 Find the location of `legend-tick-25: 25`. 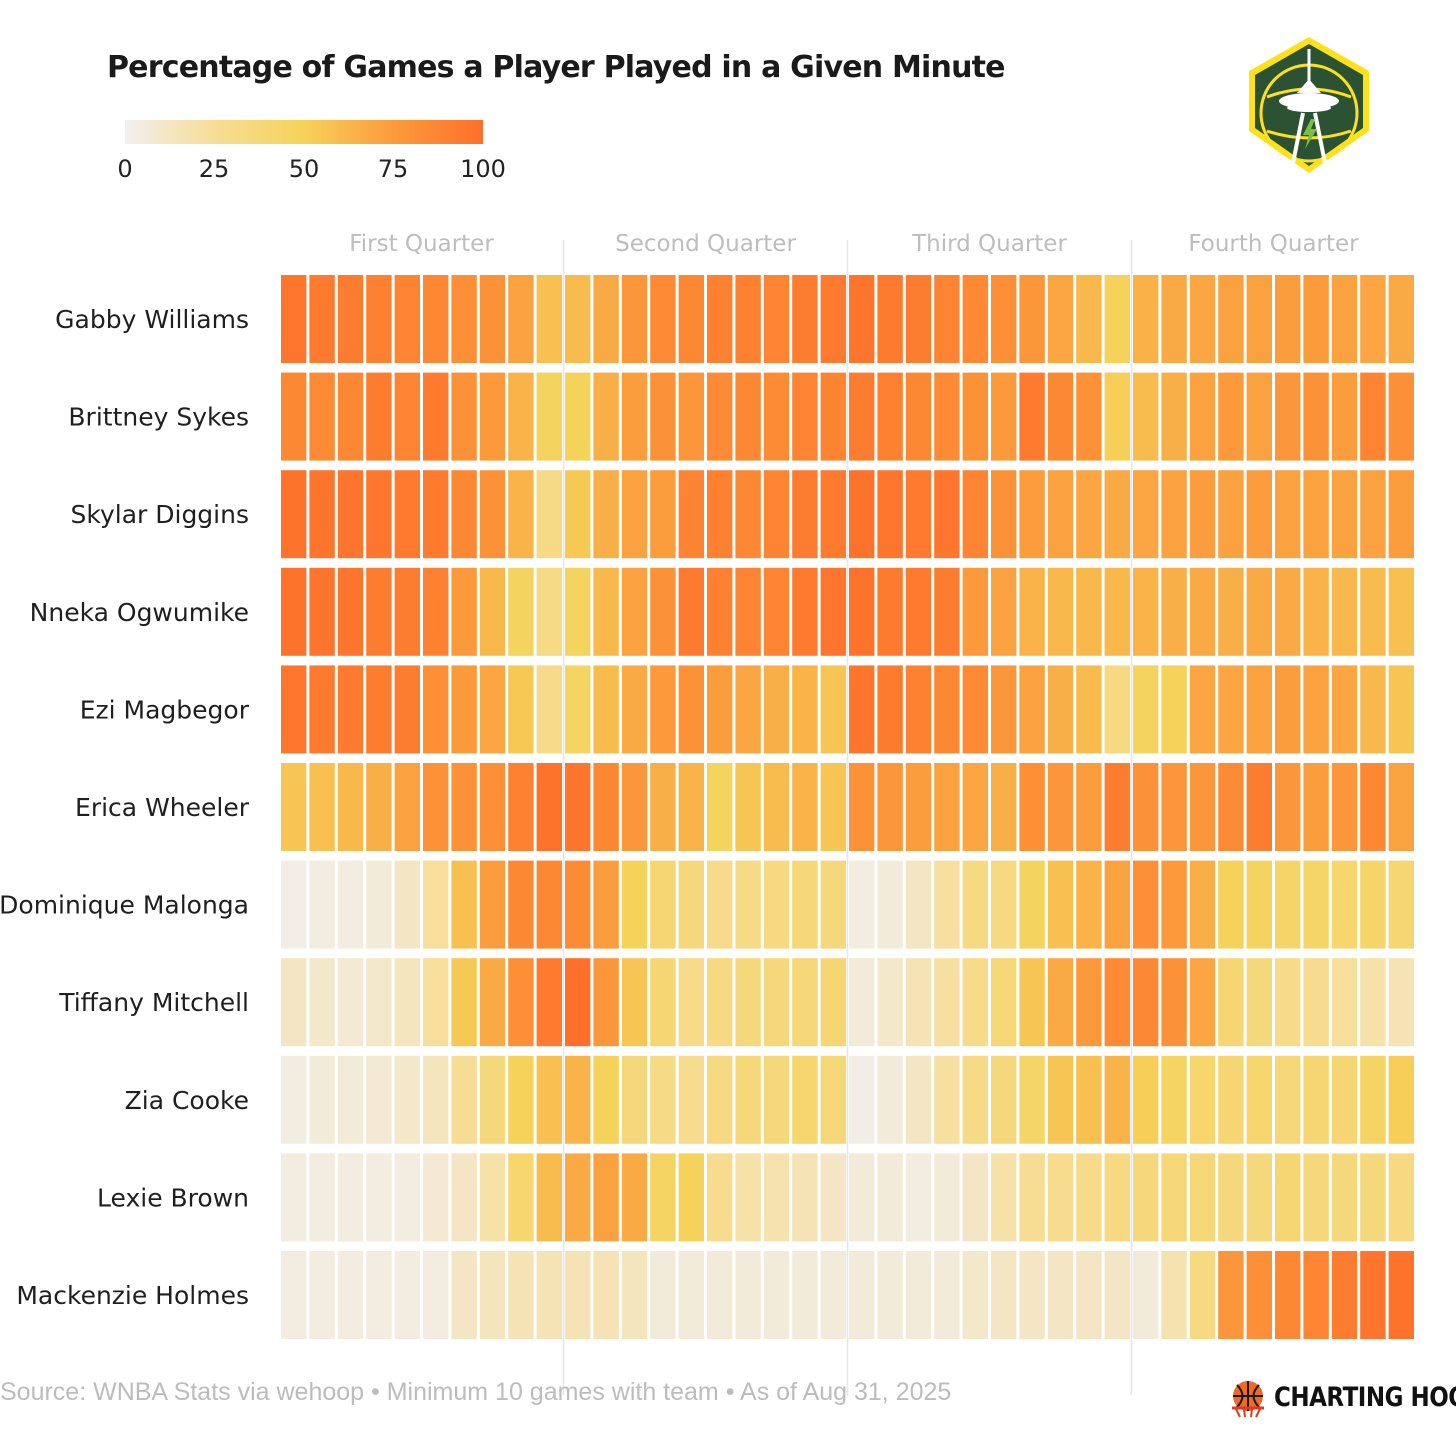

legend-tick-25: 25 is located at coordinates (214, 169).